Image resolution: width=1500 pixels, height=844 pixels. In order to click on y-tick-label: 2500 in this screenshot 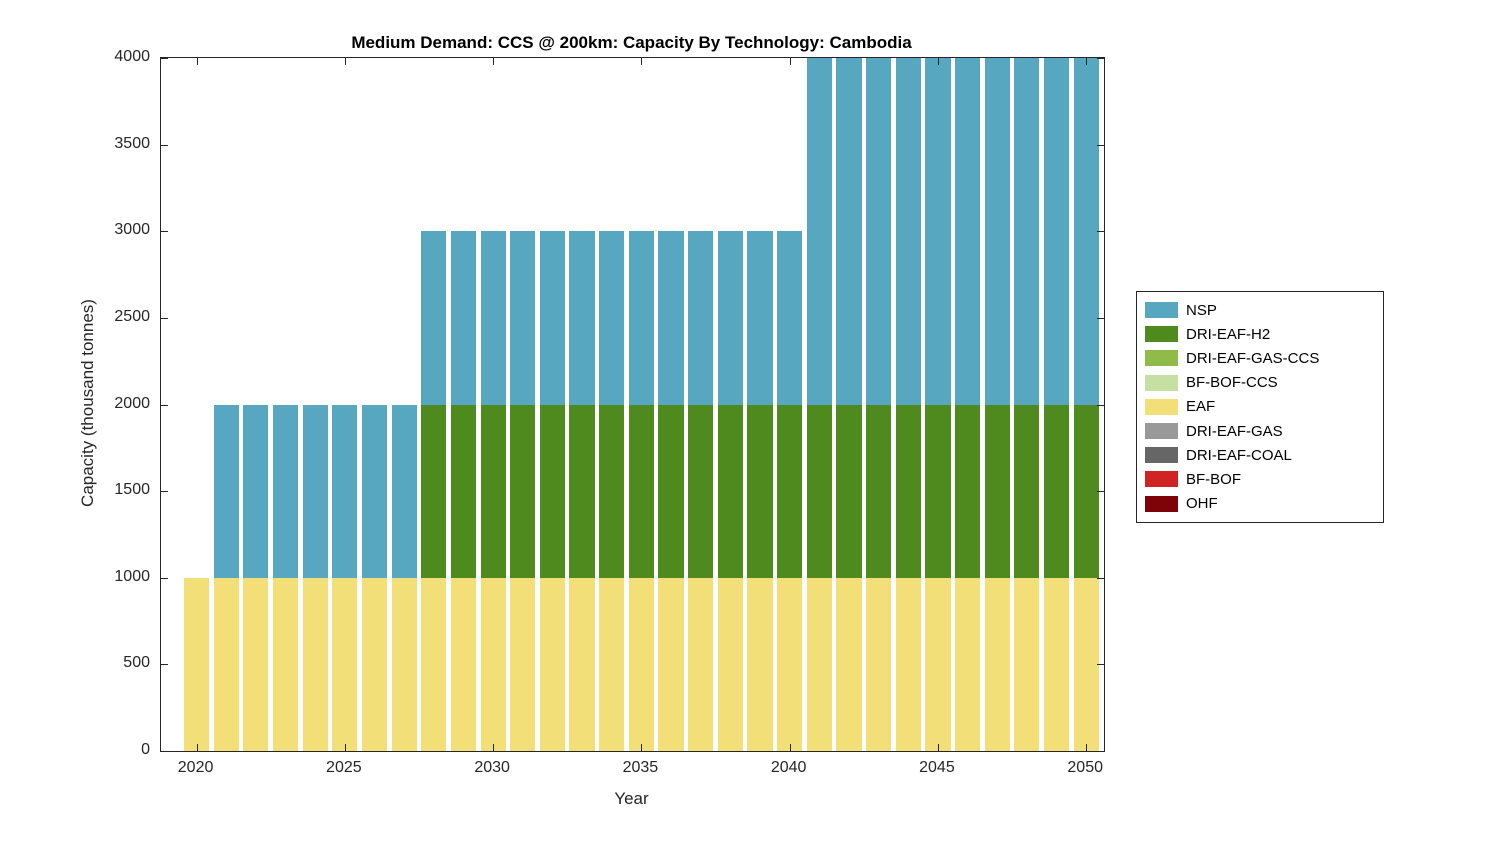, I will do `click(132, 316)`.